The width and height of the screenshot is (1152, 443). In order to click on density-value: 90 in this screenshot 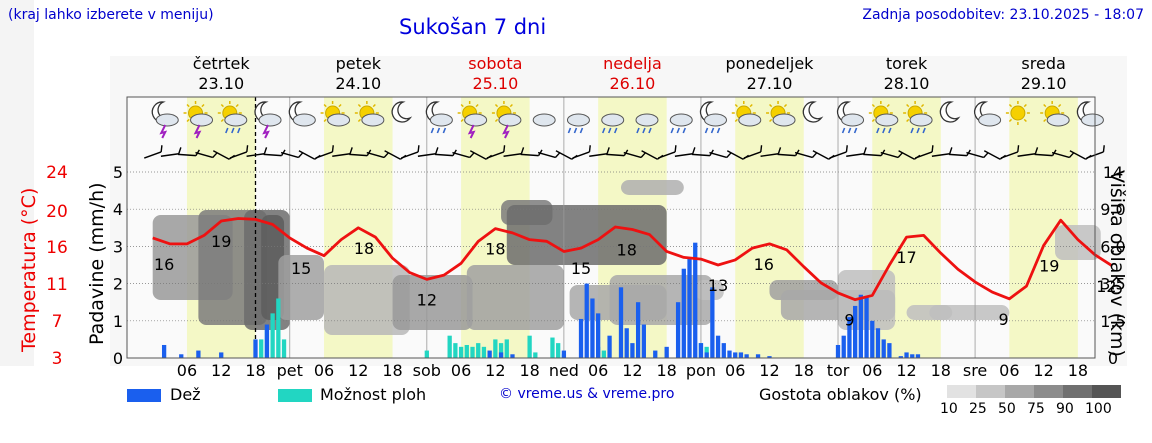, I will do `click(1065, 409)`.